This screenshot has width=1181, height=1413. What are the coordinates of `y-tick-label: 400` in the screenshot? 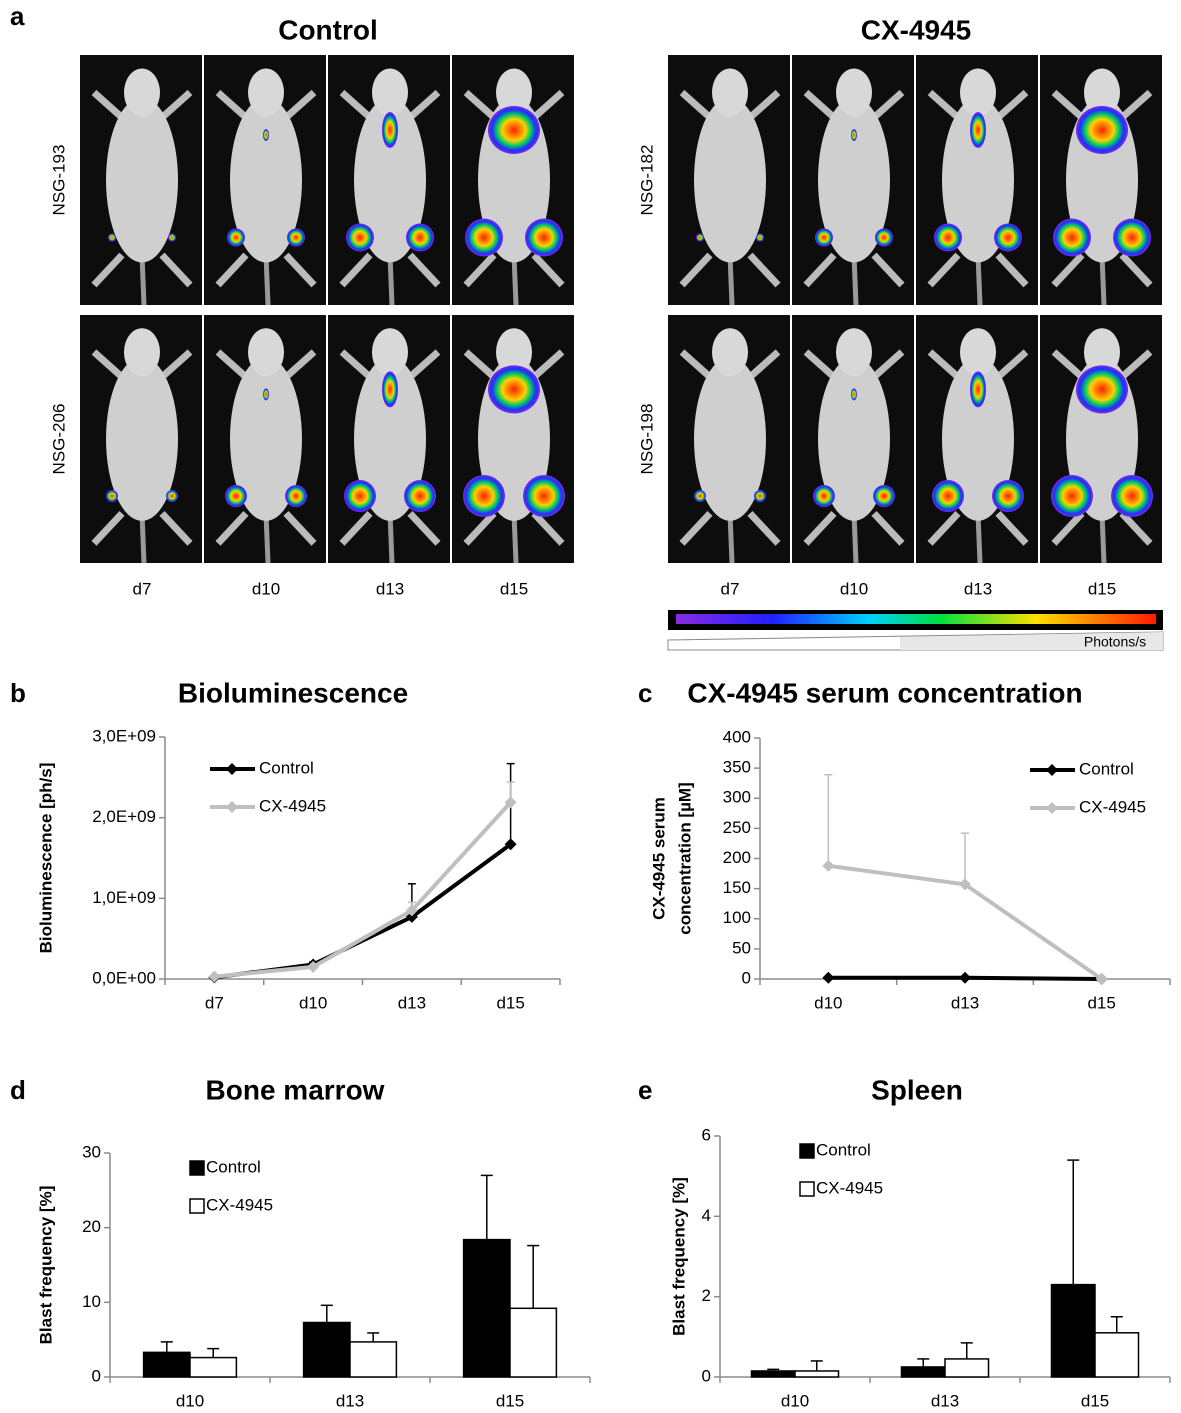 It's located at (737, 736).